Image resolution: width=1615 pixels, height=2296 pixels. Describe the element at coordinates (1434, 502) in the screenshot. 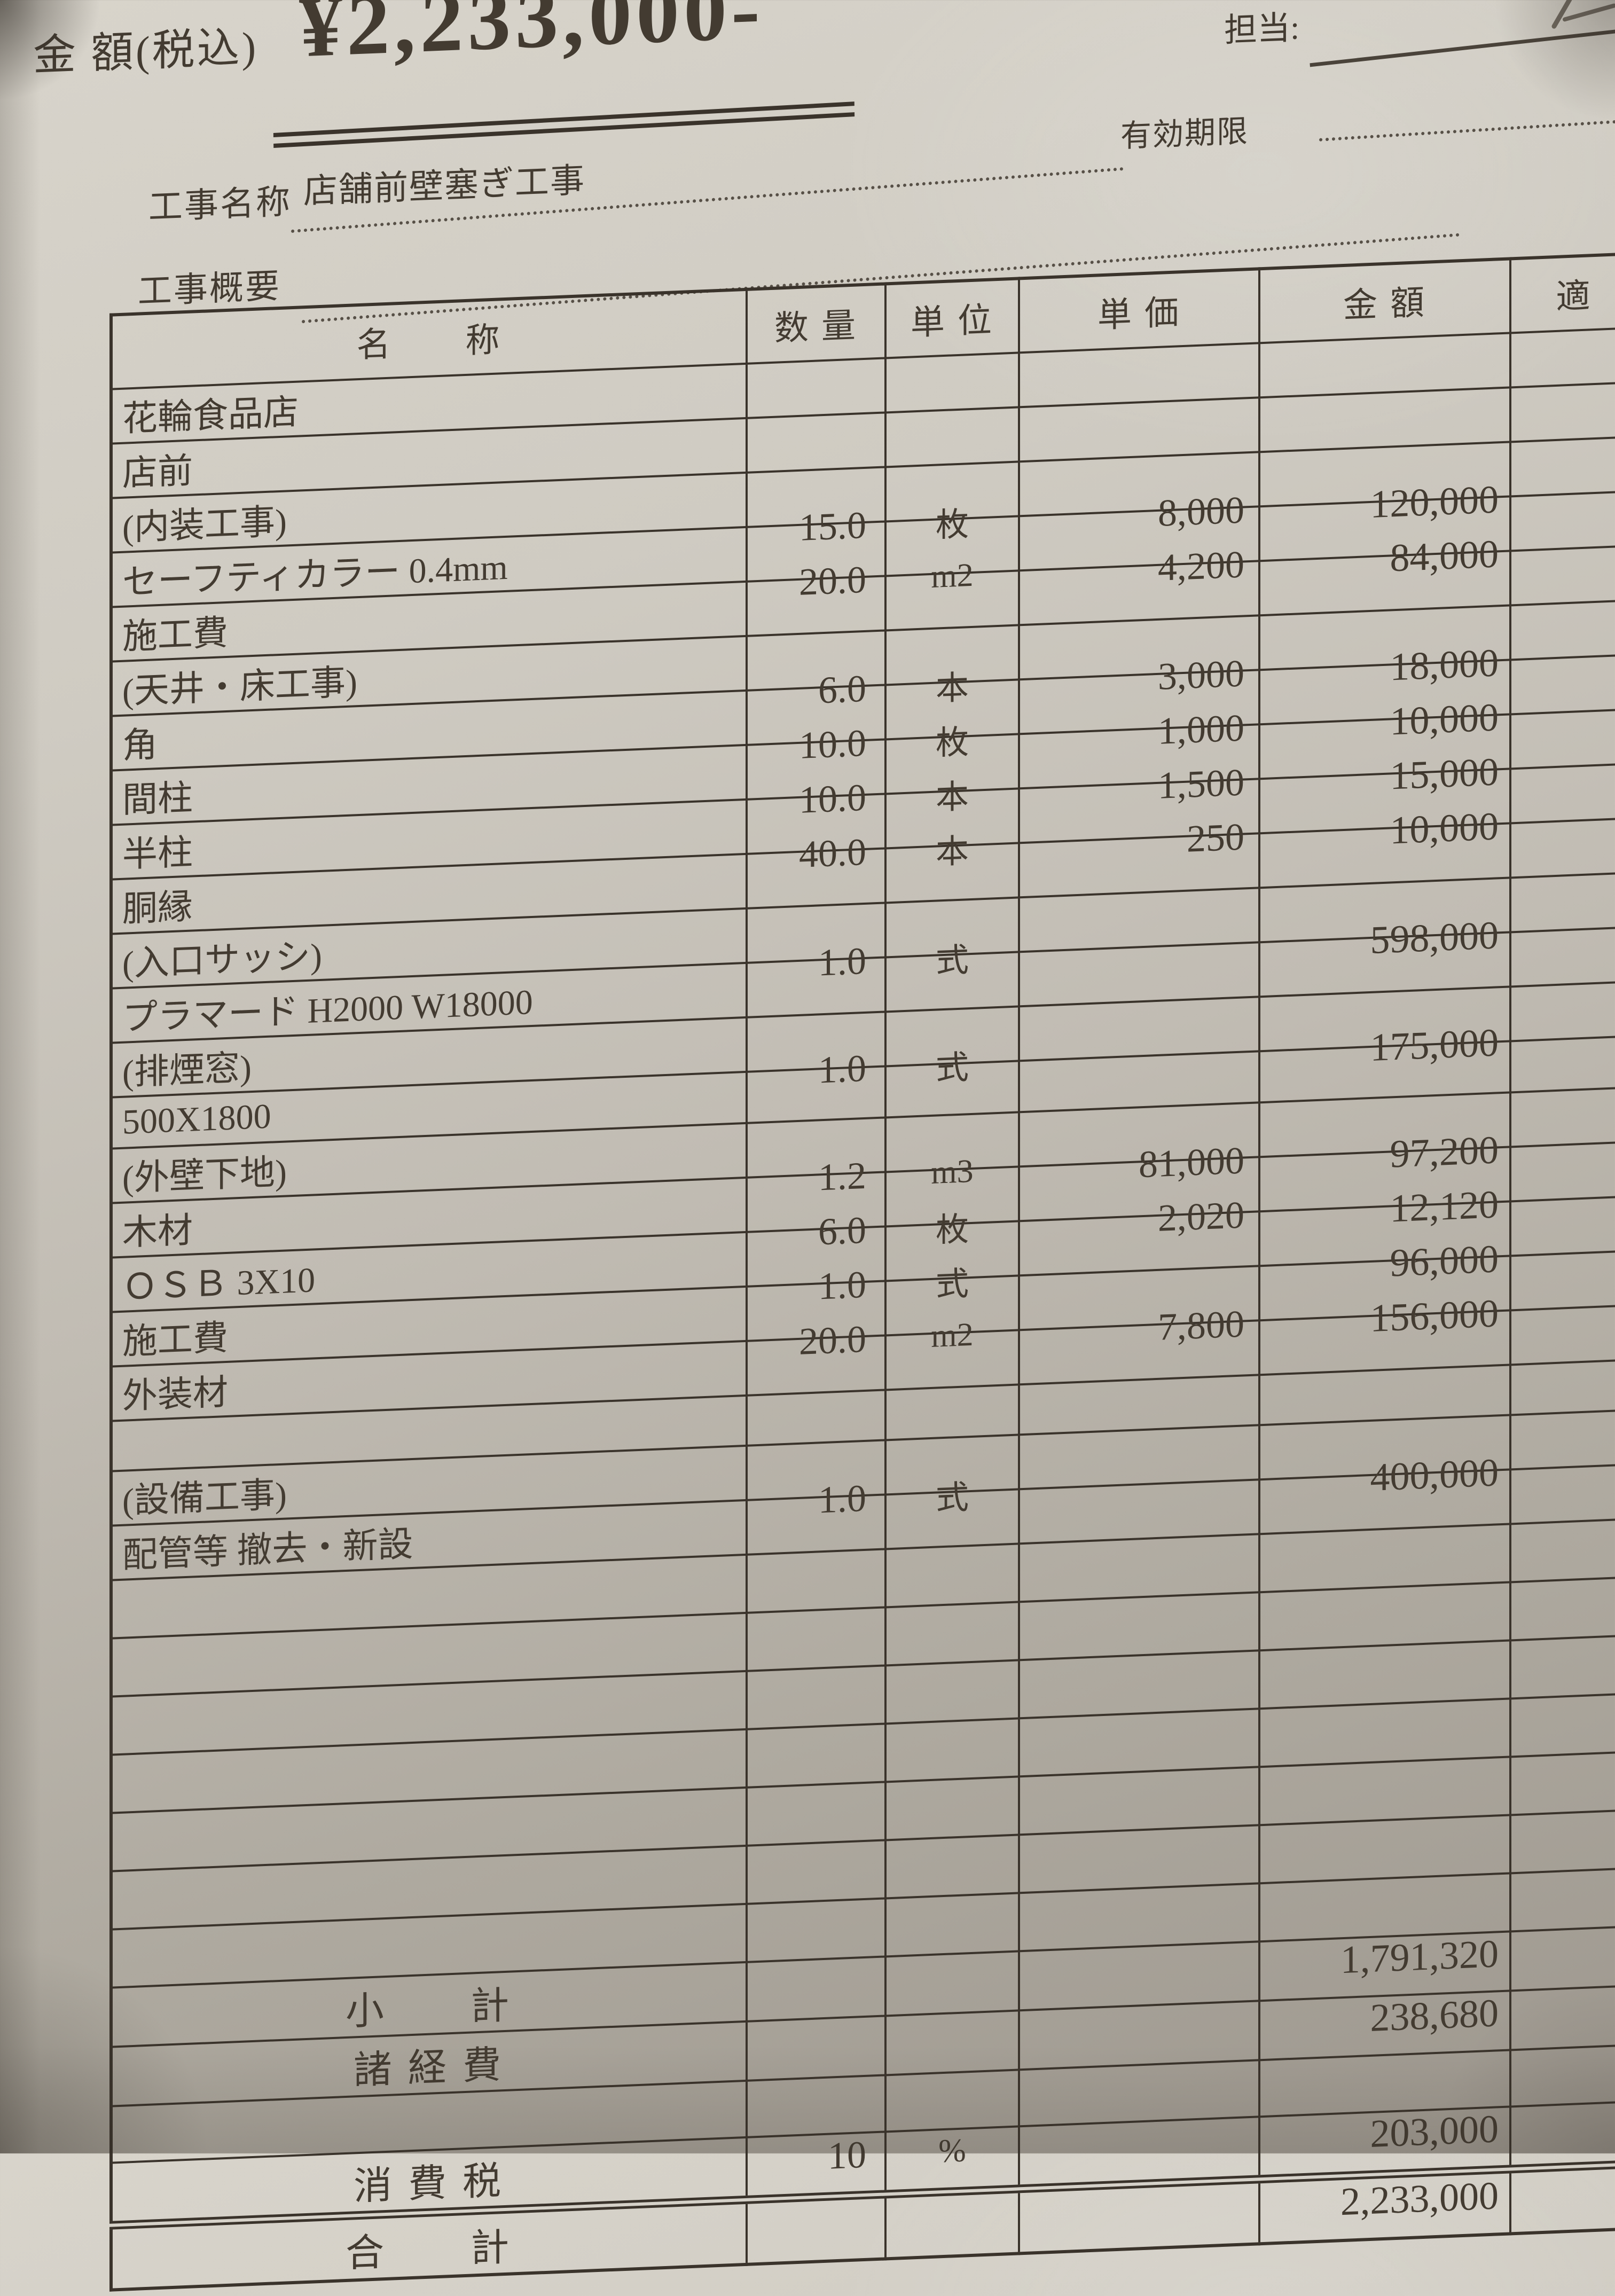

I see `cell-text: 120,000` at that location.